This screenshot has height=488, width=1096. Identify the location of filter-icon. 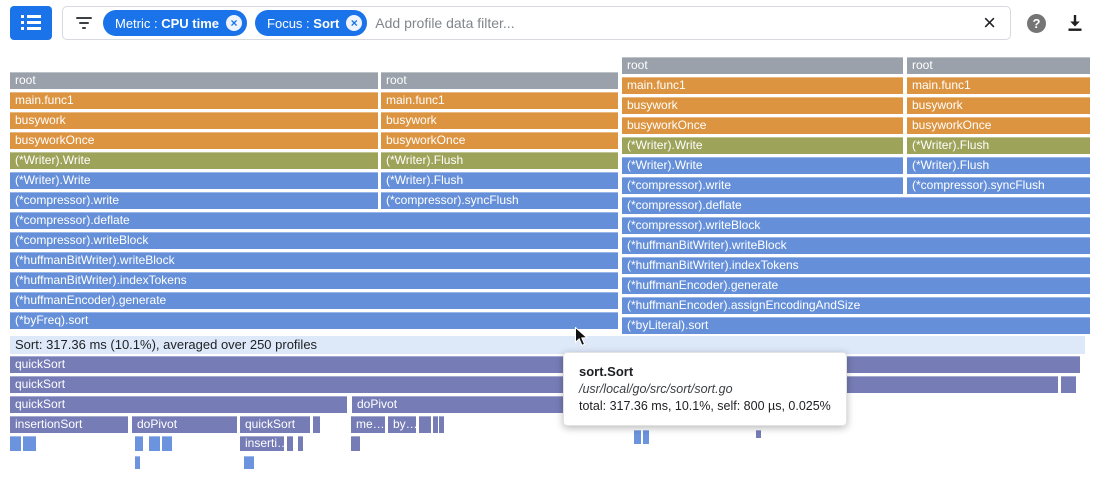
(84, 23).